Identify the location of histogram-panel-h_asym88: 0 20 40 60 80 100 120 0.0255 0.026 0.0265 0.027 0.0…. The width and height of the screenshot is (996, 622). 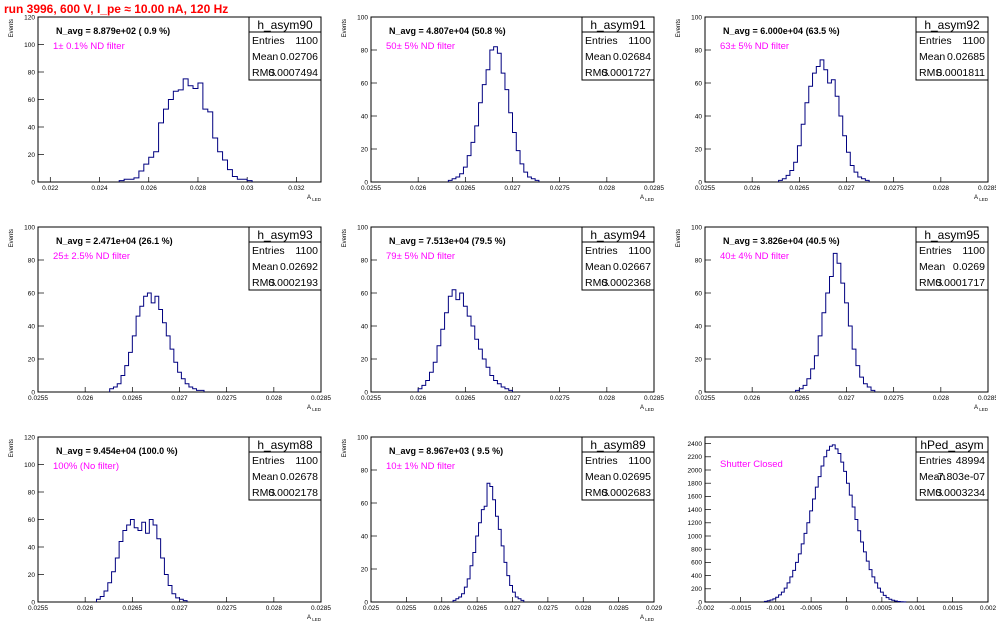
(170, 528).